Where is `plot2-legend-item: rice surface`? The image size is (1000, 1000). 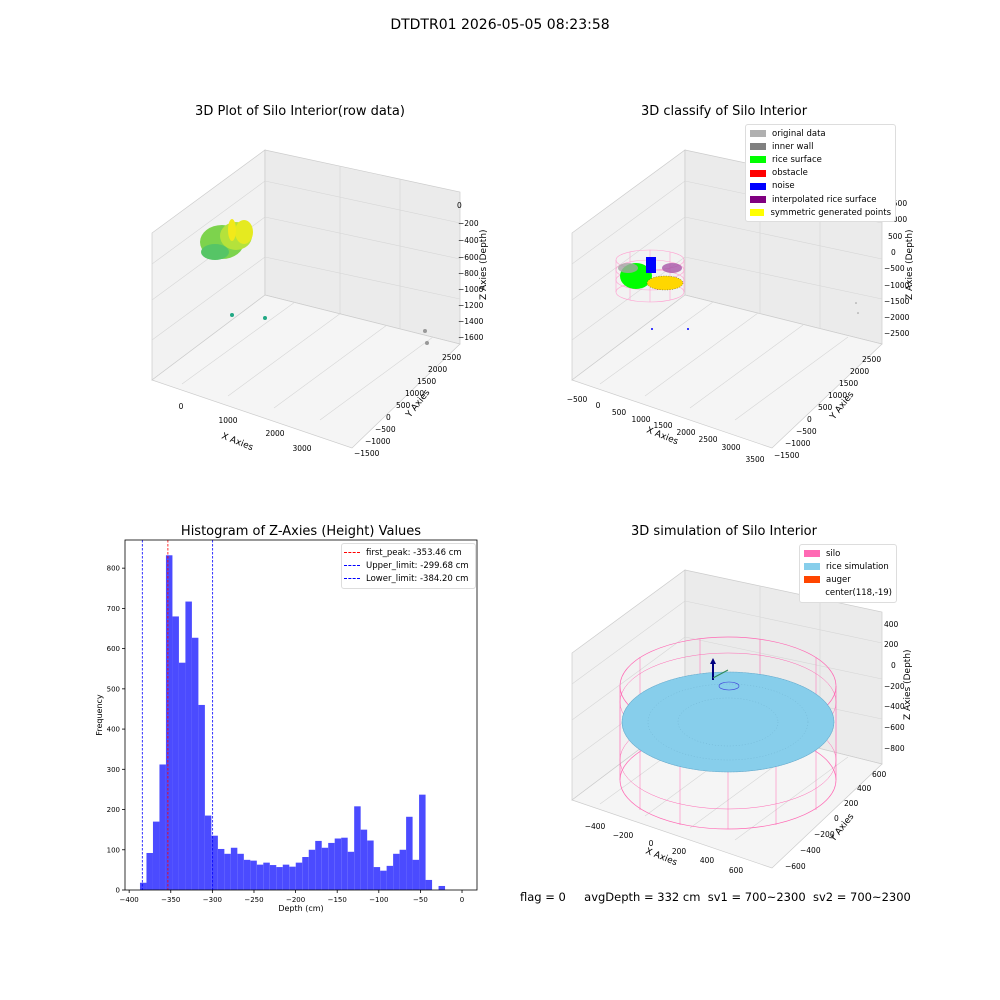
plot2-legend-item: rice surface is located at coordinates (820, 159).